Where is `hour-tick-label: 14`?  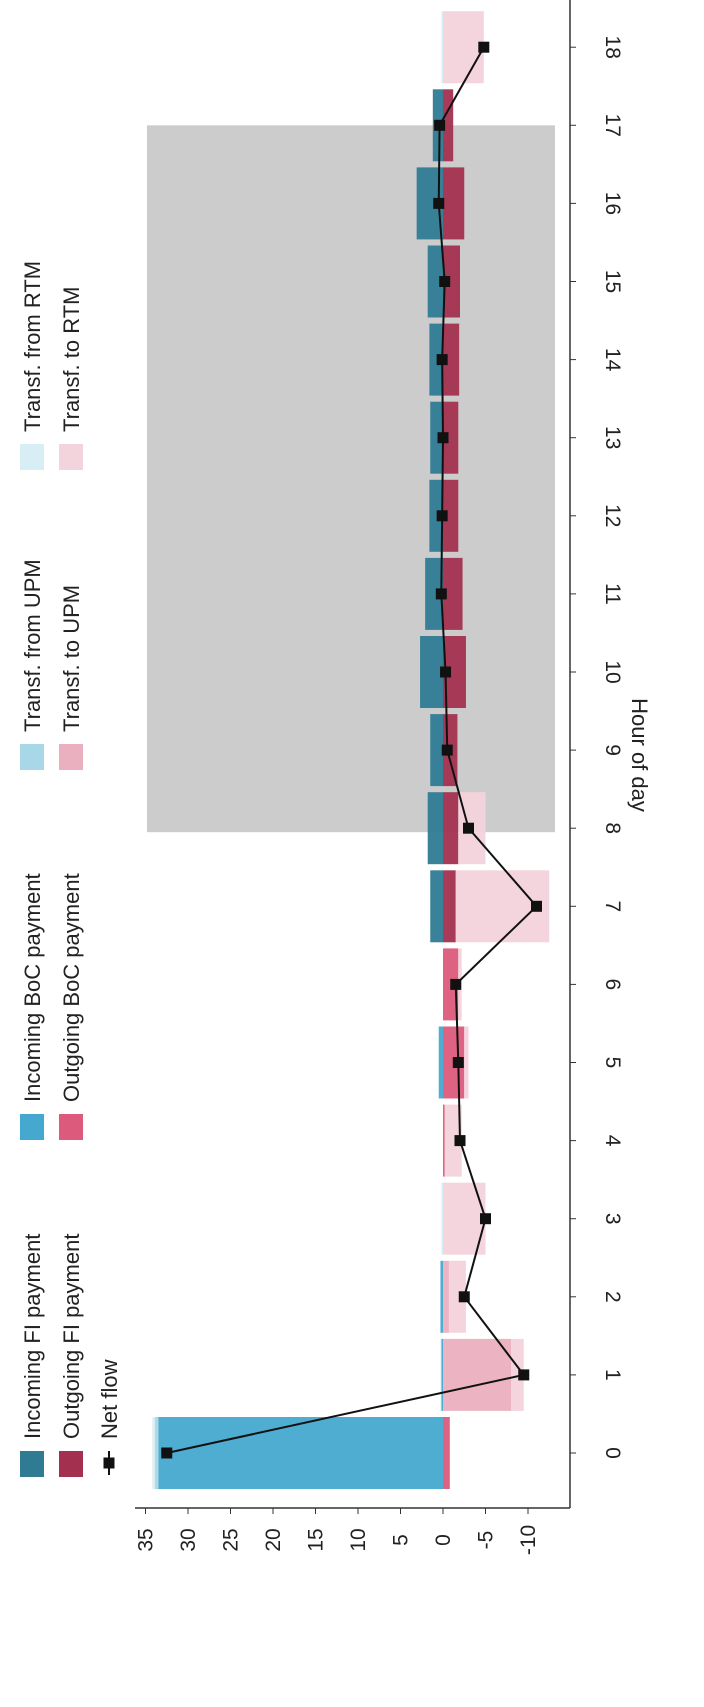
hour-tick-label: 14 is located at coordinates (612, 360).